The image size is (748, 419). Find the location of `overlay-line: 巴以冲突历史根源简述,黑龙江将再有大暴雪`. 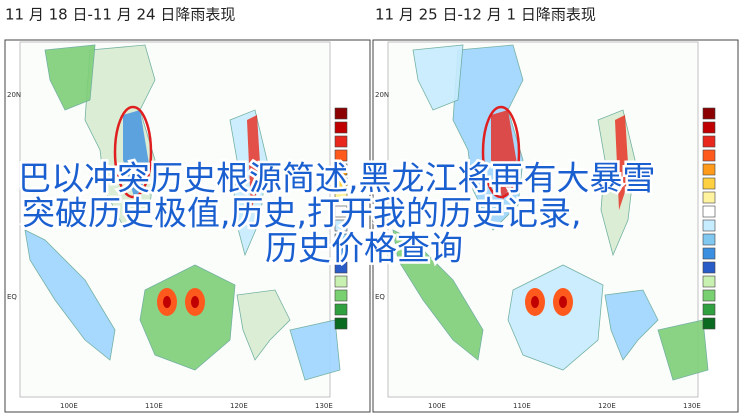

overlay-line: 巴以冲突历史根源简述,黑龙江将再有大暴雪 is located at coordinates (337, 178).